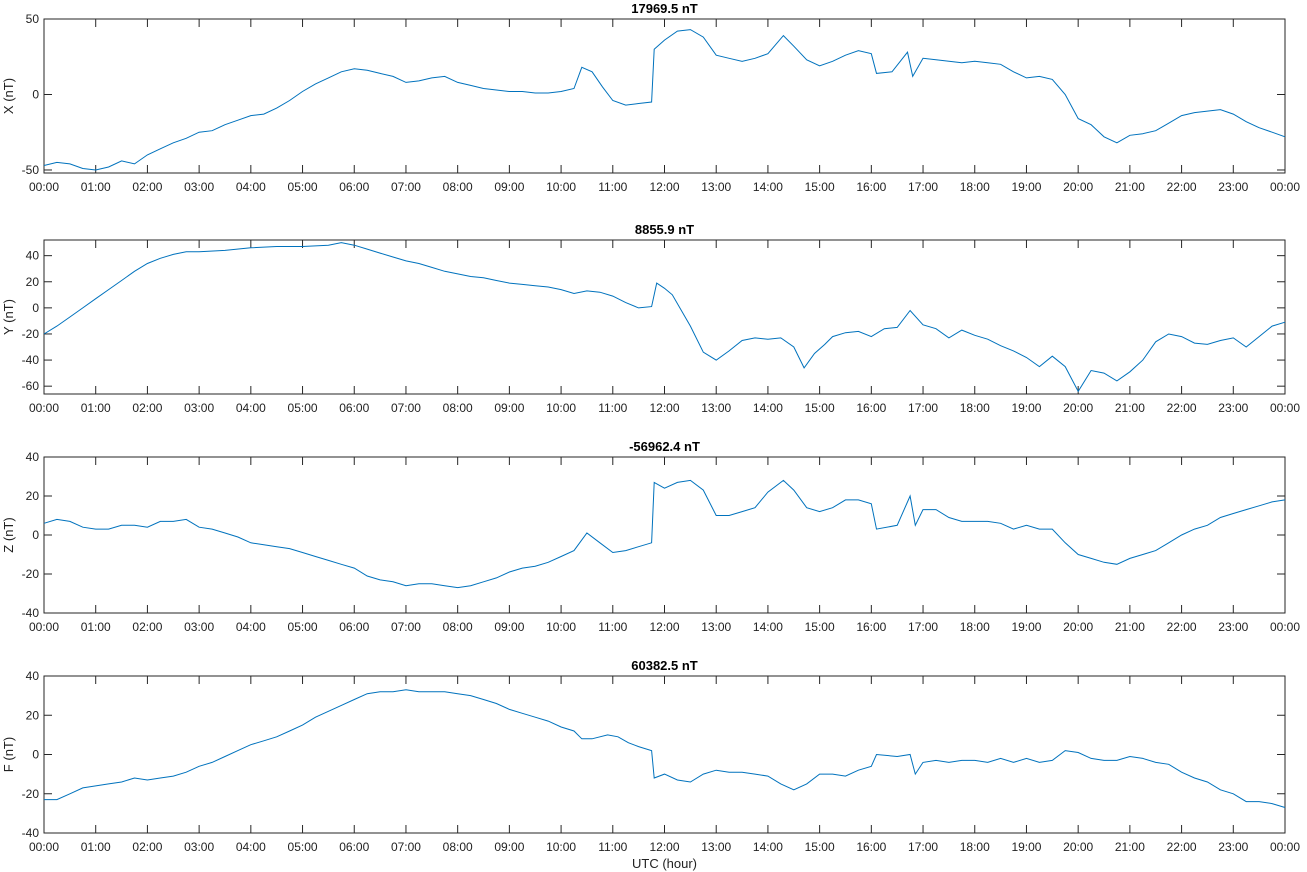  What do you see at coordinates (664, 863) in the screenshot?
I see `x-axis-label: UTC (hour)` at bounding box center [664, 863].